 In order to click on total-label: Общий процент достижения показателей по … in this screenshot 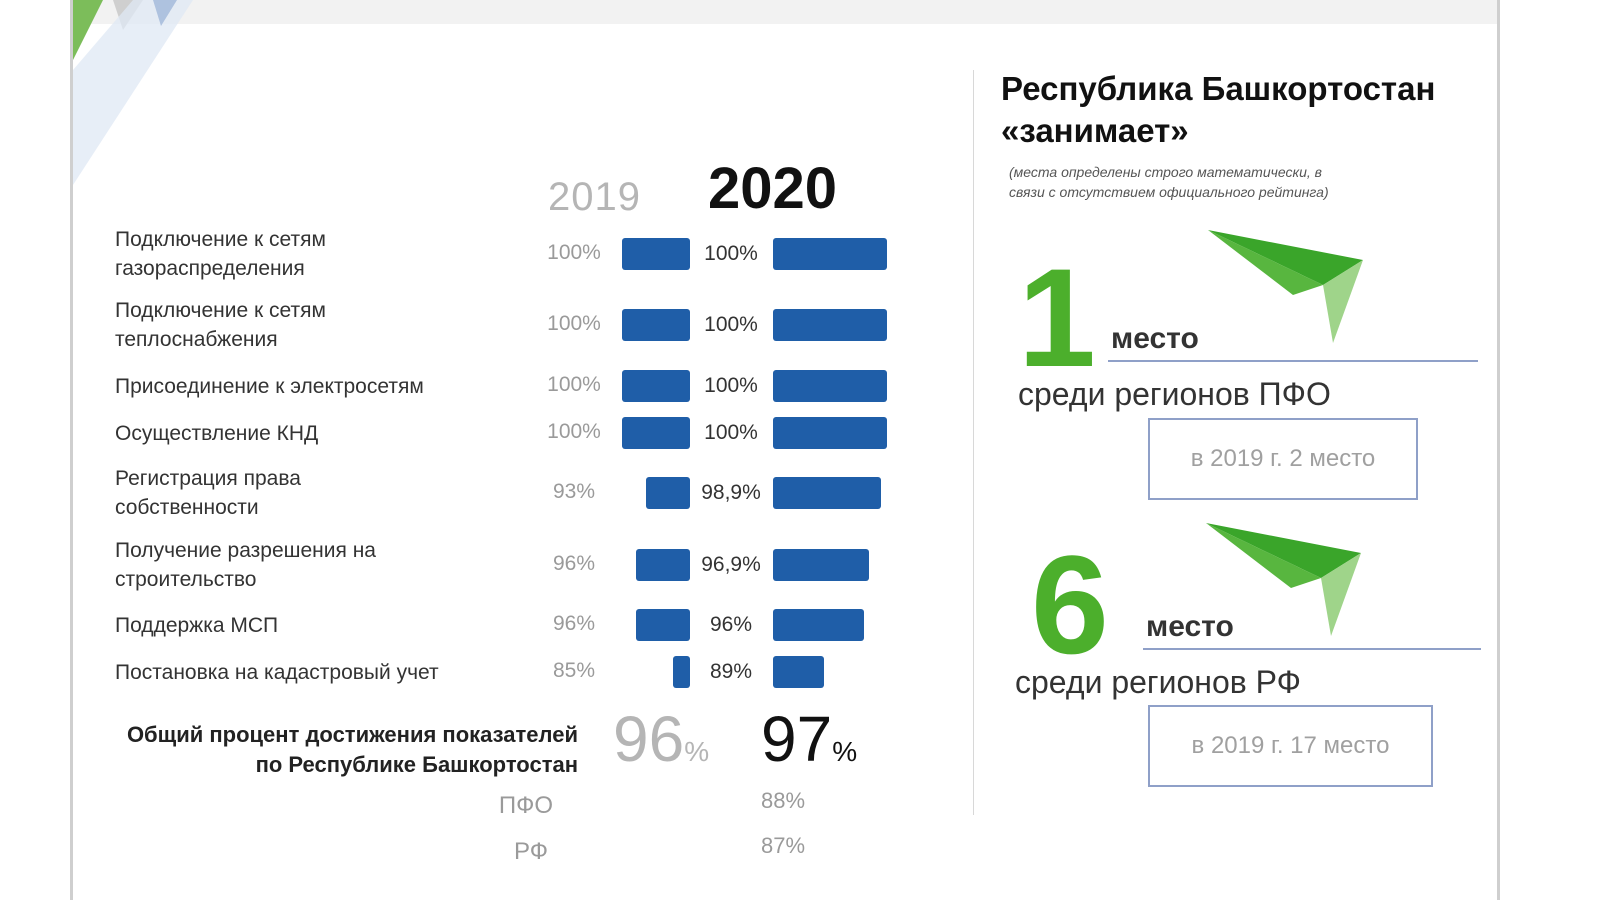, I will do `click(328, 750)`.